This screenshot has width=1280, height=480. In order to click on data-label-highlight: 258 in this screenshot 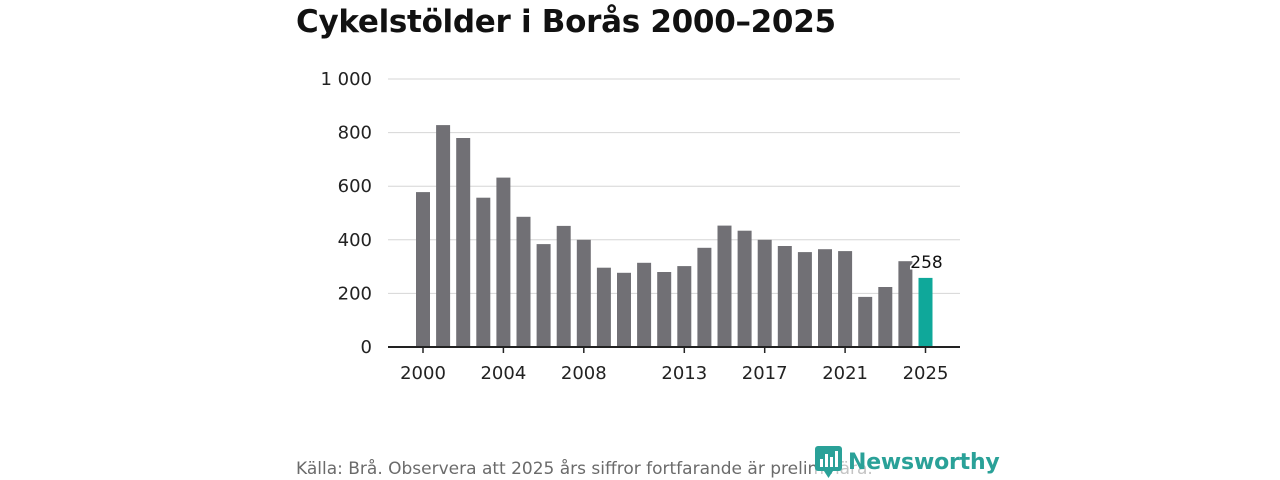, I will do `click(926, 263)`.